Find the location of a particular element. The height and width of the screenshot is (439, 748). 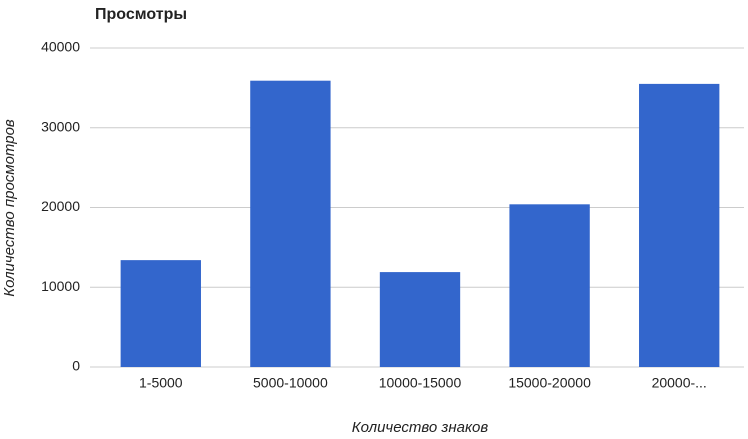

x-axis-label: Количество знаков is located at coordinates (420, 427).